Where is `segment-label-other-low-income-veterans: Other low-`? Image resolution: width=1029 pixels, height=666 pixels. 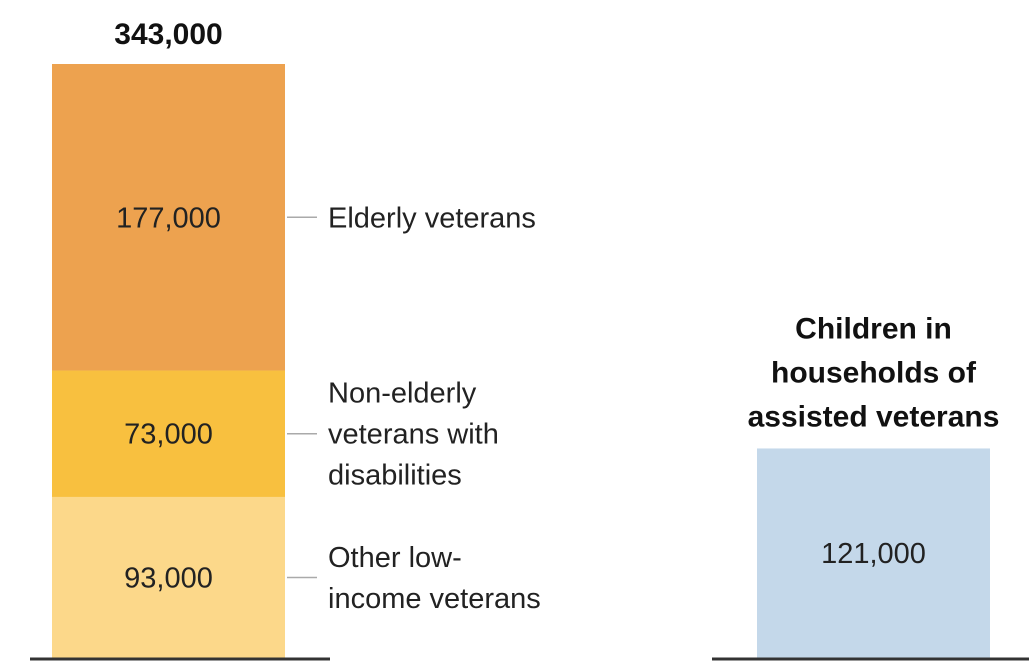 segment-label-other-low-income-veterans: Other low- is located at coordinates (395, 558).